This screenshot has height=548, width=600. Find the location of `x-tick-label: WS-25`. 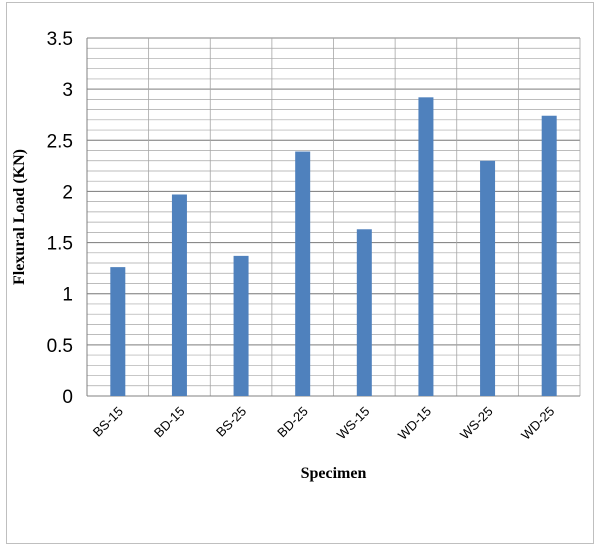

x-tick-label: WS-25 is located at coordinates (476, 423).